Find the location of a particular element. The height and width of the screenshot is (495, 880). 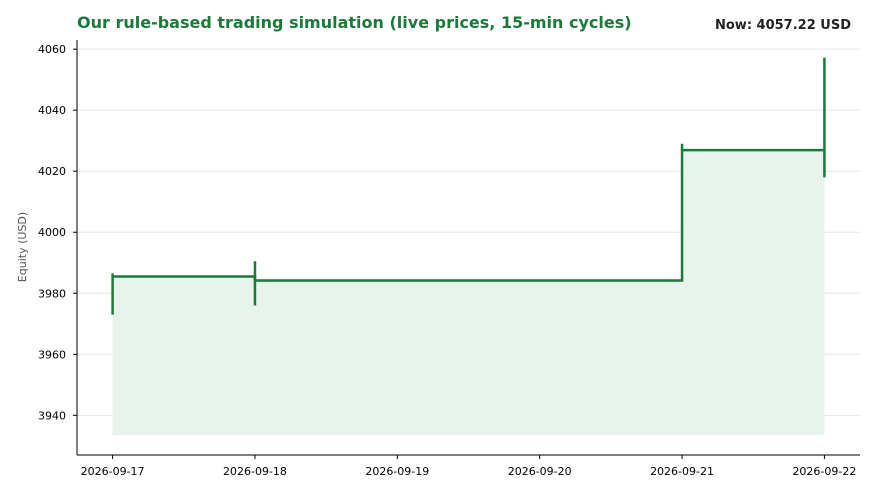

x-tick-label: 2026-09-22 is located at coordinates (824, 471).